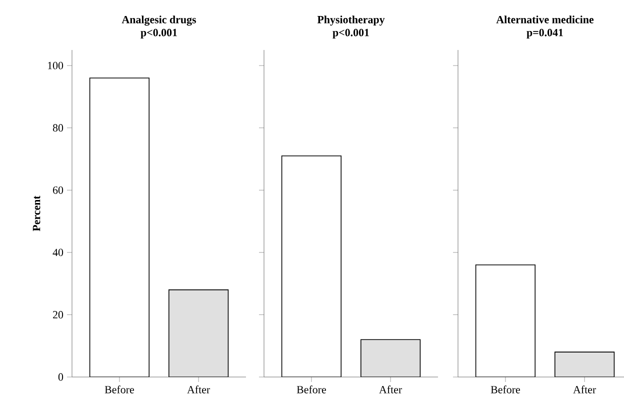 The image size is (624, 411). What do you see at coordinates (58, 190) in the screenshot?
I see `y-tick-label: 60` at bounding box center [58, 190].